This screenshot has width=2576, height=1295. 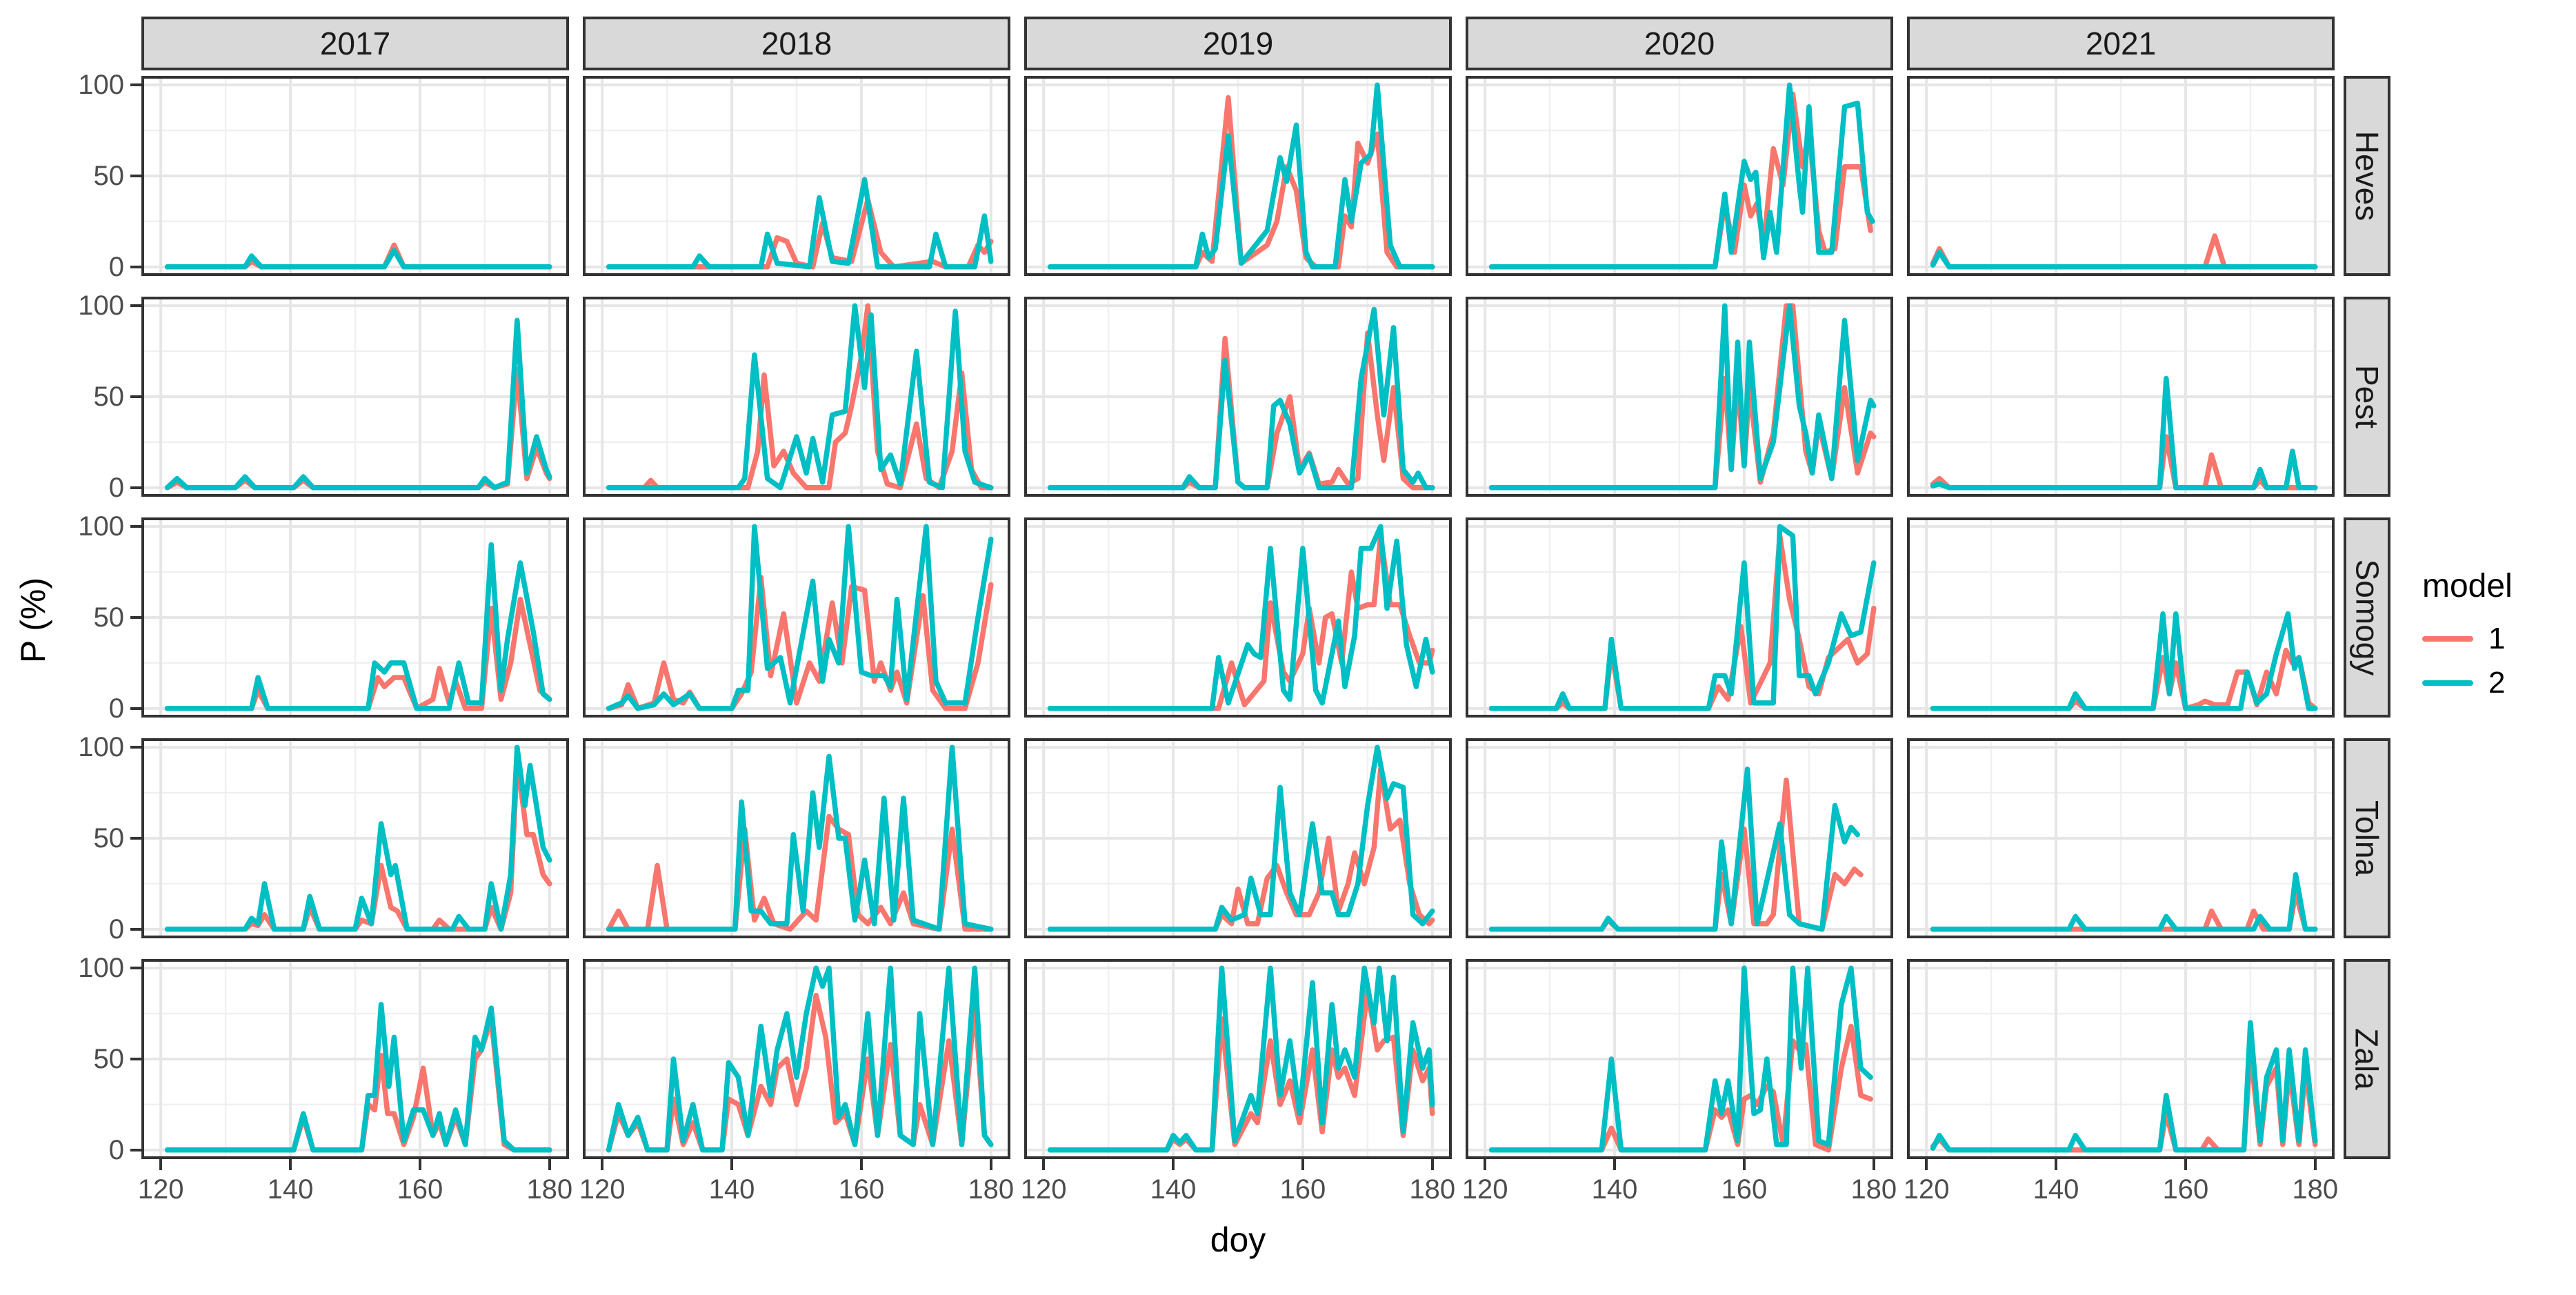 What do you see at coordinates (355, 1059) in the screenshot?
I see `panel-2017-Zala` at bounding box center [355, 1059].